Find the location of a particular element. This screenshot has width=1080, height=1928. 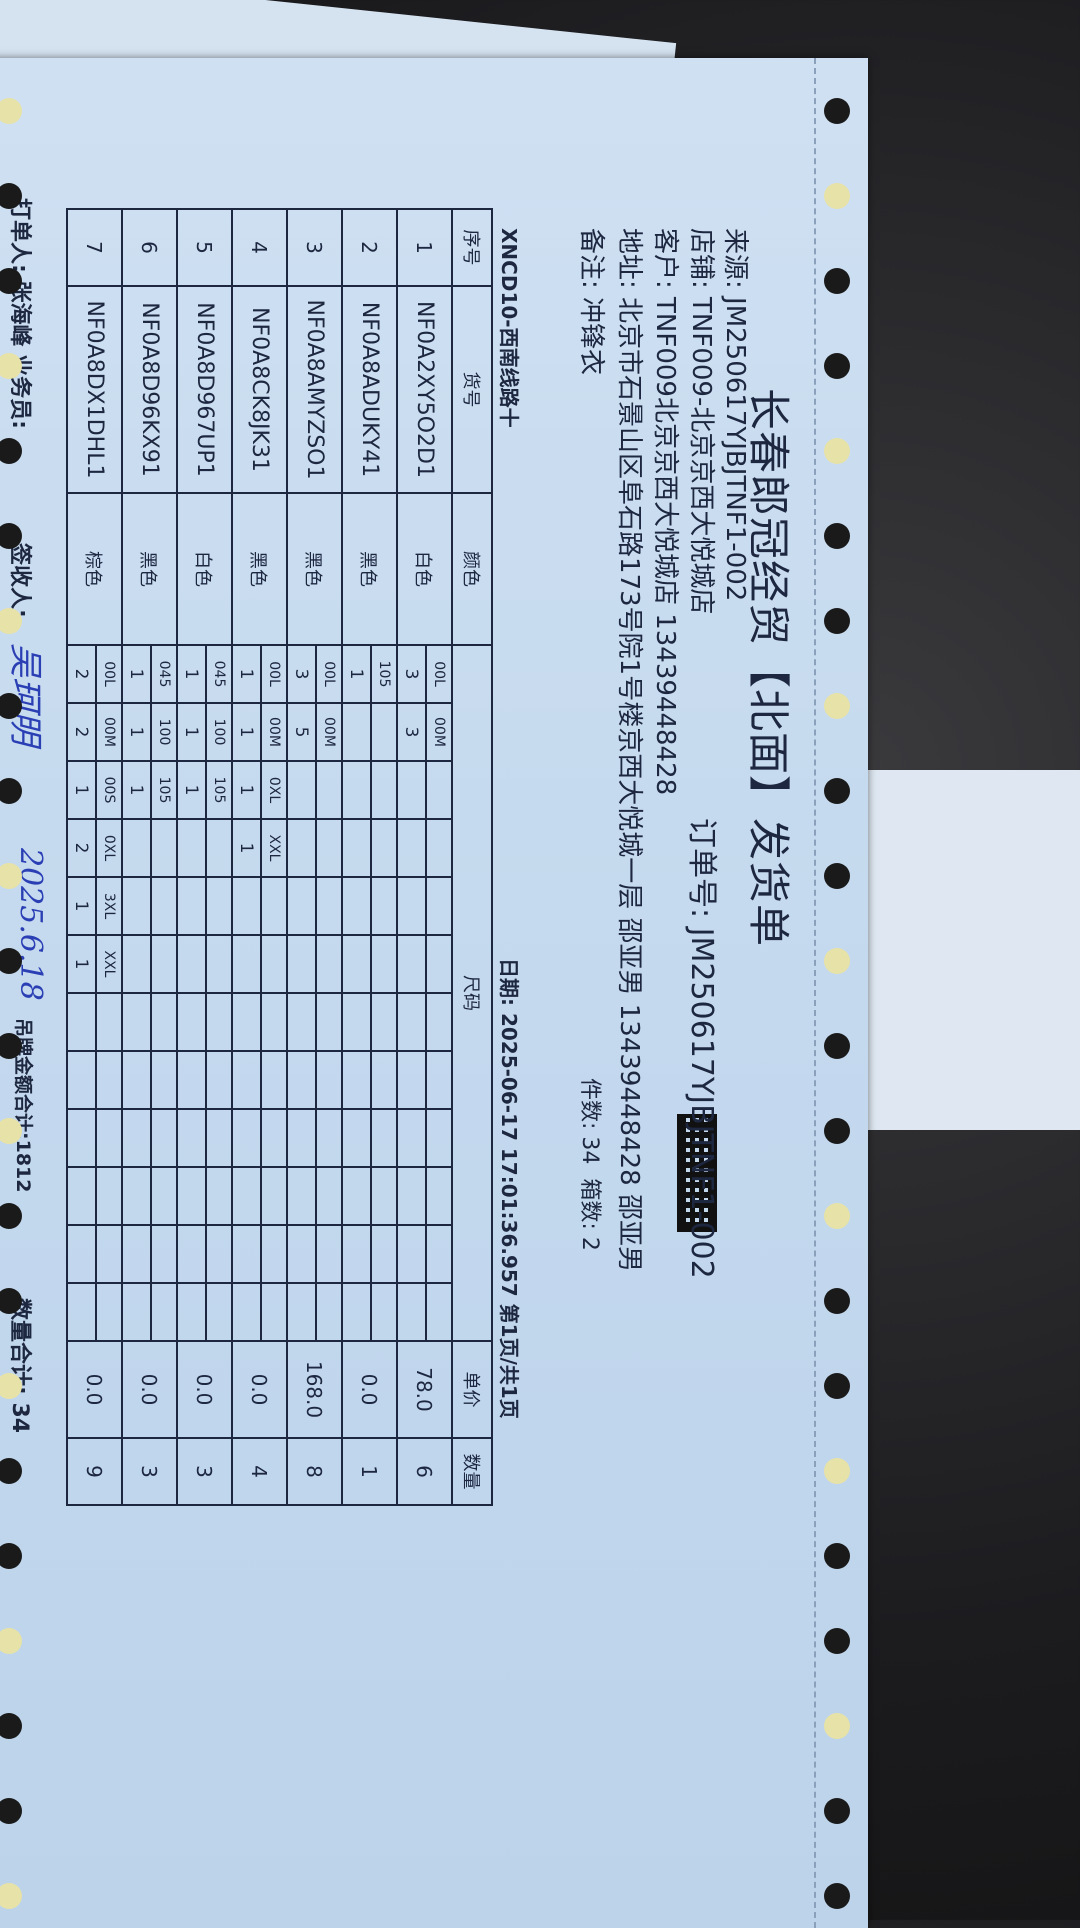

quantity-cell: 3 is located at coordinates (204, 1471).